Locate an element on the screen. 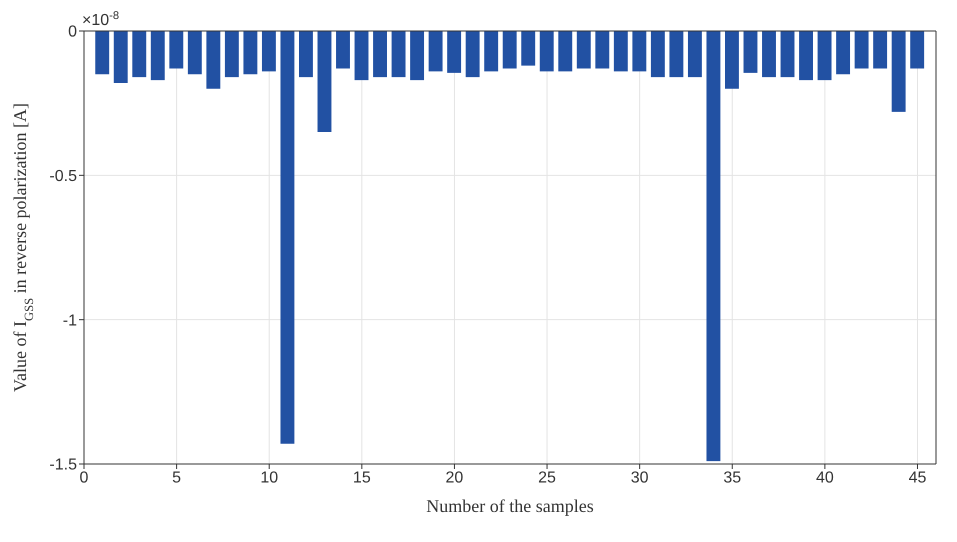  x-tick-label: 10 is located at coordinates (269, 477).